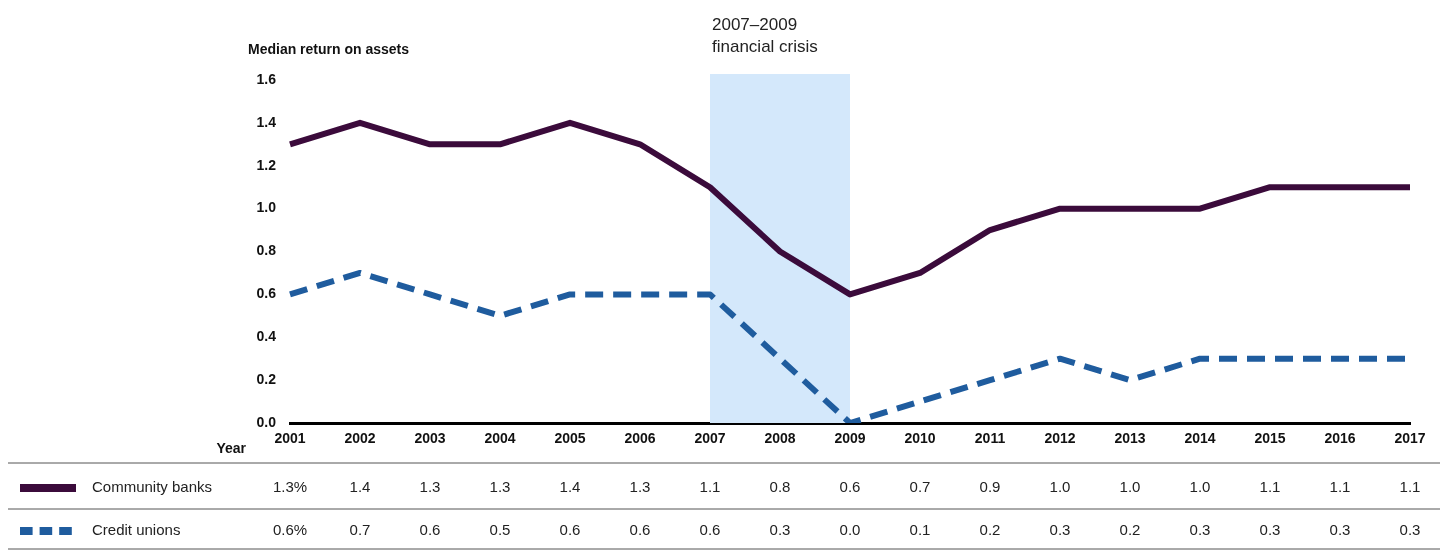 The height and width of the screenshot is (551, 1445). I want to click on data-label: 0.0, so click(850, 530).